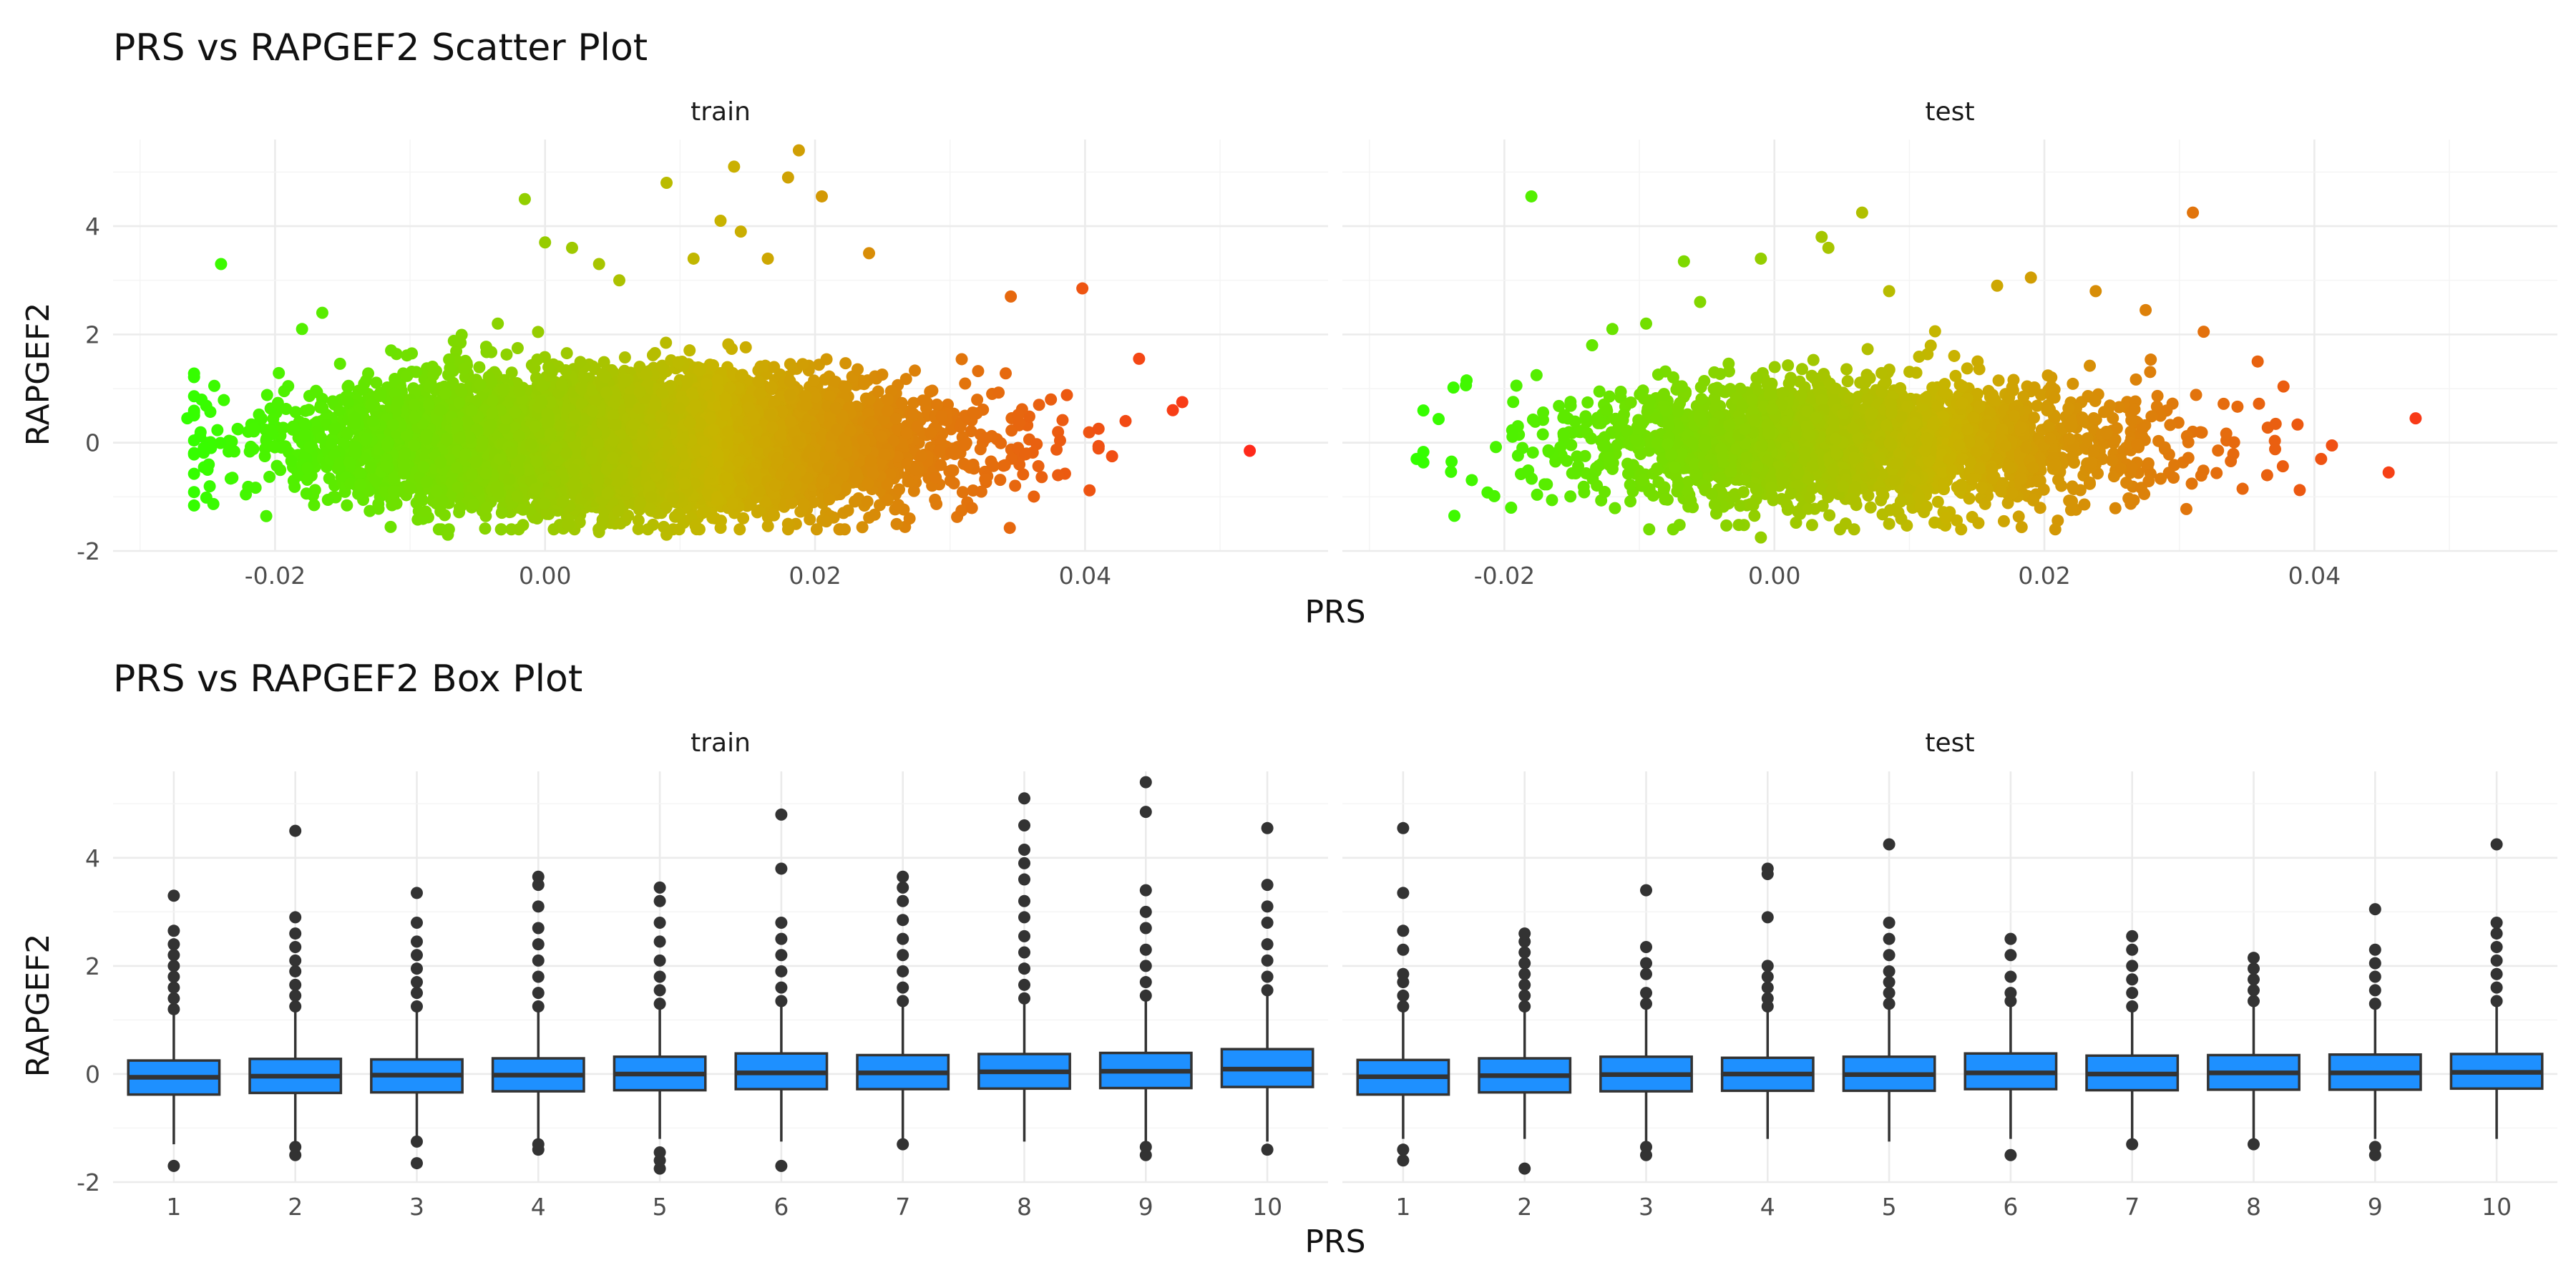 The height and width of the screenshot is (1288, 2576). I want to click on x-tick-label: -0.02, so click(275, 576).